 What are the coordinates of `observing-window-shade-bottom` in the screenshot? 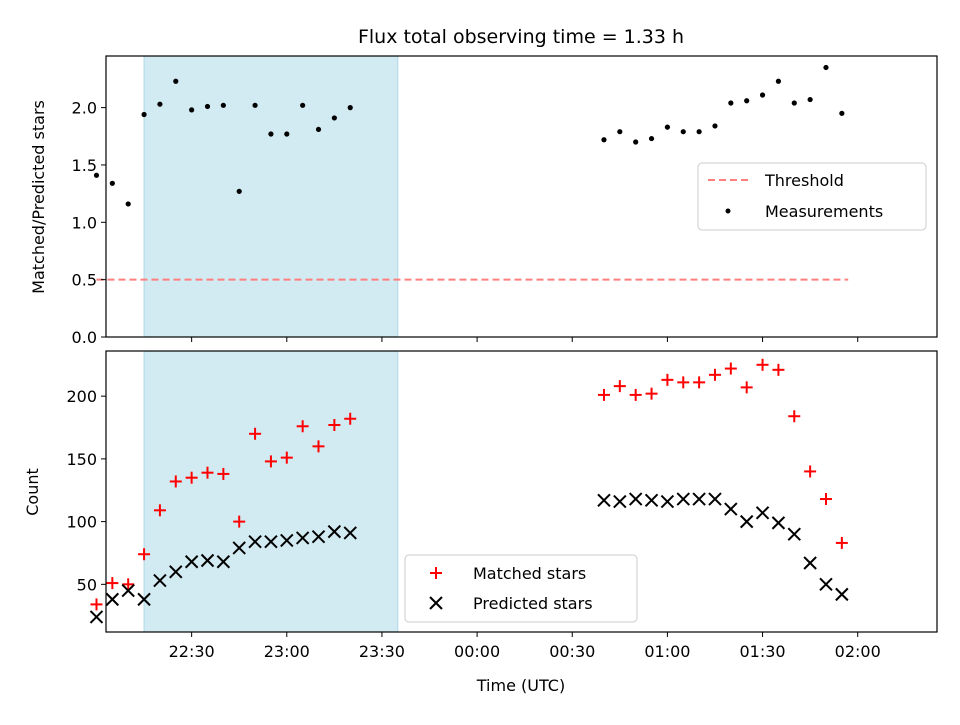 It's located at (271, 491).